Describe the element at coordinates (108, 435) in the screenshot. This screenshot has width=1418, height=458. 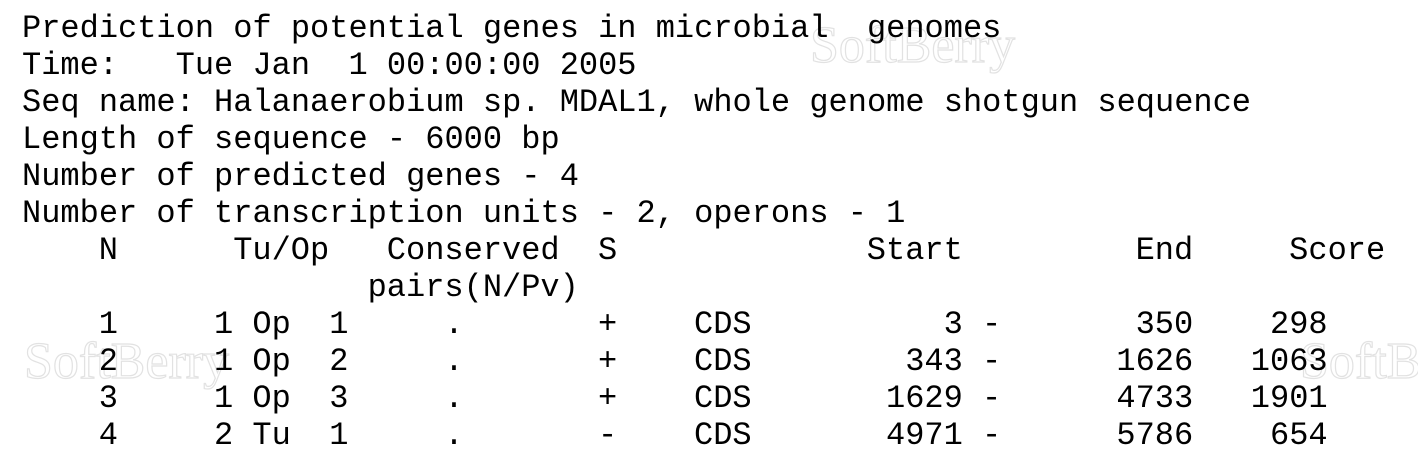
I see `cell-n: 4` at that location.